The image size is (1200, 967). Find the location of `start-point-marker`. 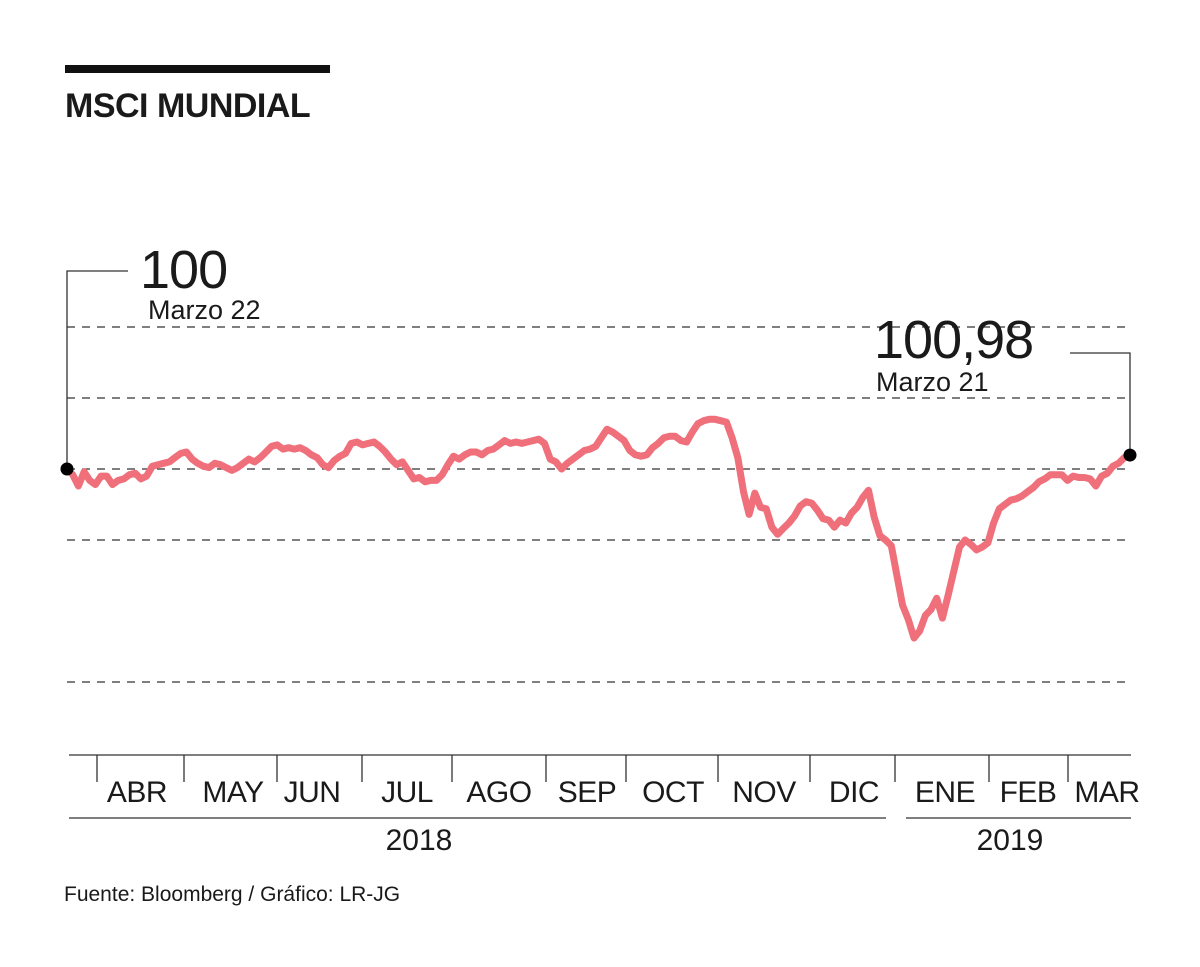

start-point-marker is located at coordinates (67, 469).